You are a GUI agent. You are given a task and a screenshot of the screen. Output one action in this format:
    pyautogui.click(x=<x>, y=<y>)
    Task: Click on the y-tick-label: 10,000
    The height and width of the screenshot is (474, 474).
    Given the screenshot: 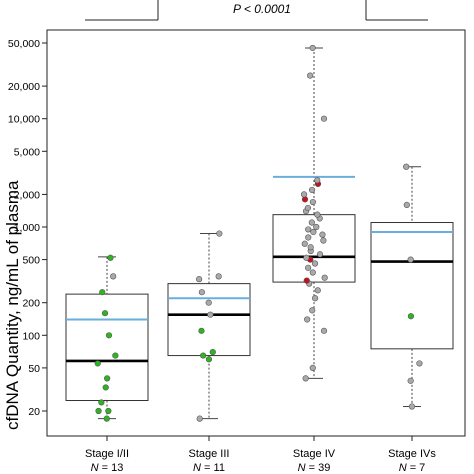 What is the action you would take?
    pyautogui.click(x=24, y=120)
    